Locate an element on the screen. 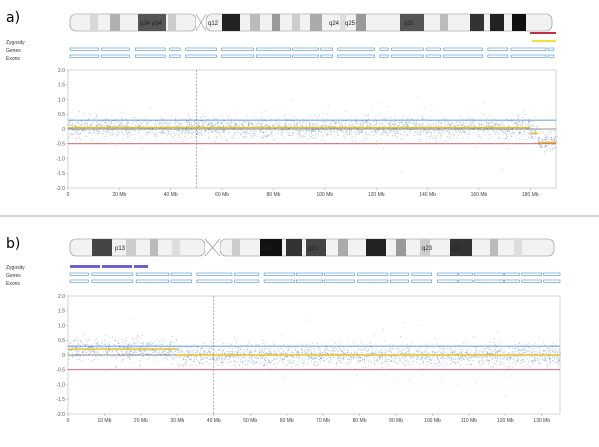 Image resolution: width=599 pixels, height=447 pixels. gene-bar is located at coordinates (448, 274).